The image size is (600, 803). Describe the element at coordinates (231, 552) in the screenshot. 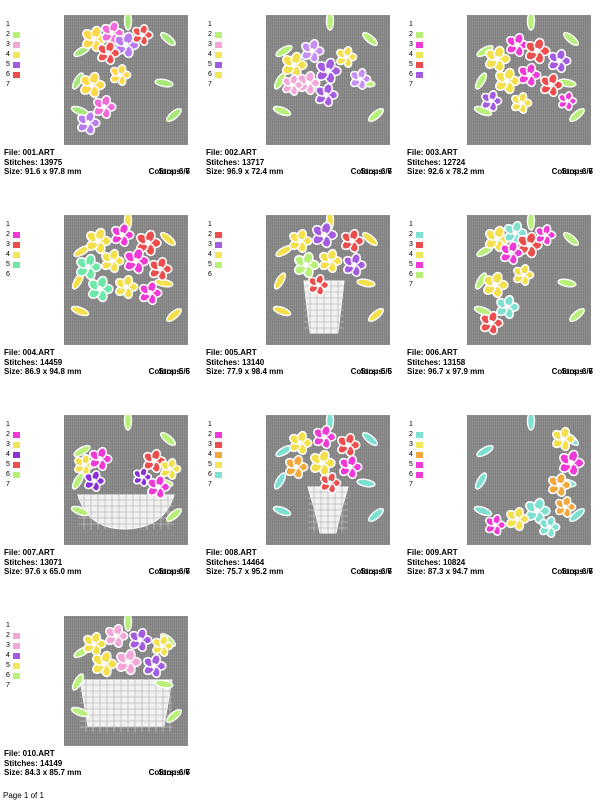

I see `file-name: File: 008.ART` at that location.